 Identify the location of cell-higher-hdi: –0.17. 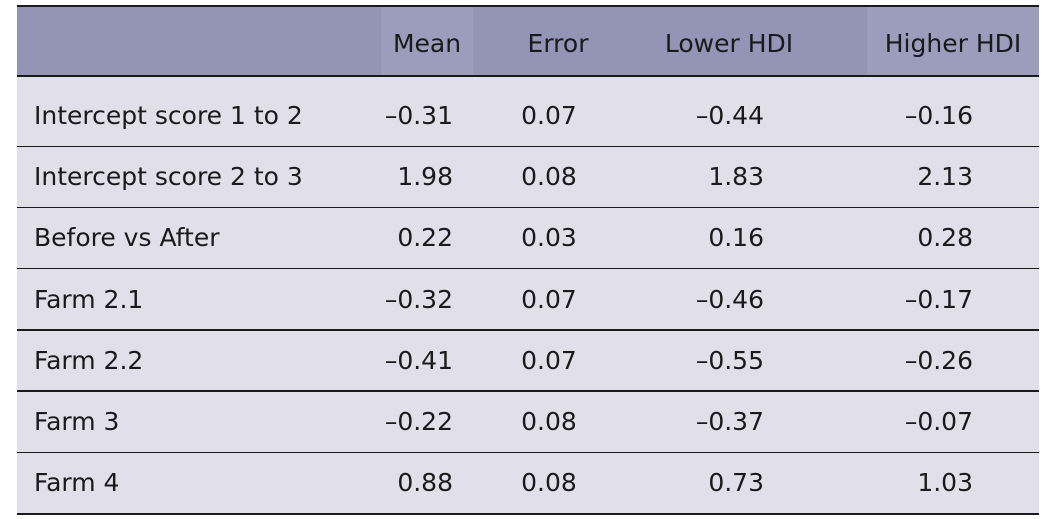
(938, 299).